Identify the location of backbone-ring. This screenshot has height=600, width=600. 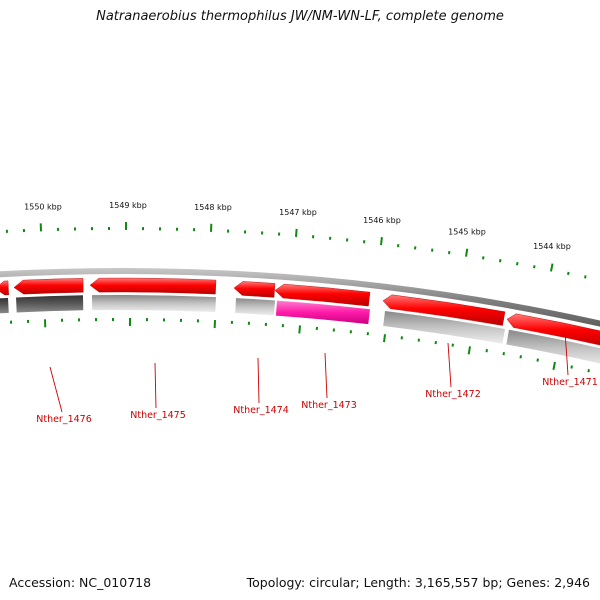
(300, 297).